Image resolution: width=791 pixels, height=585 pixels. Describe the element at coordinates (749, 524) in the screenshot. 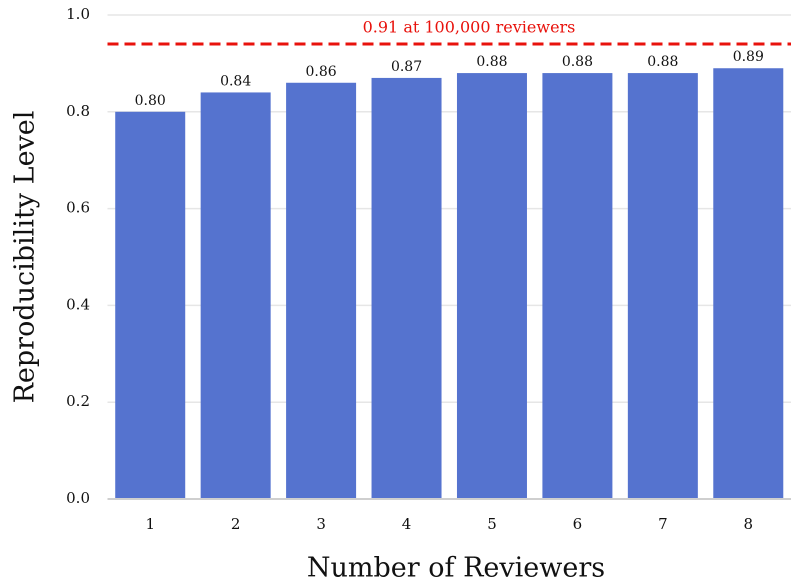

I see `x-tick-label: 8` at that location.